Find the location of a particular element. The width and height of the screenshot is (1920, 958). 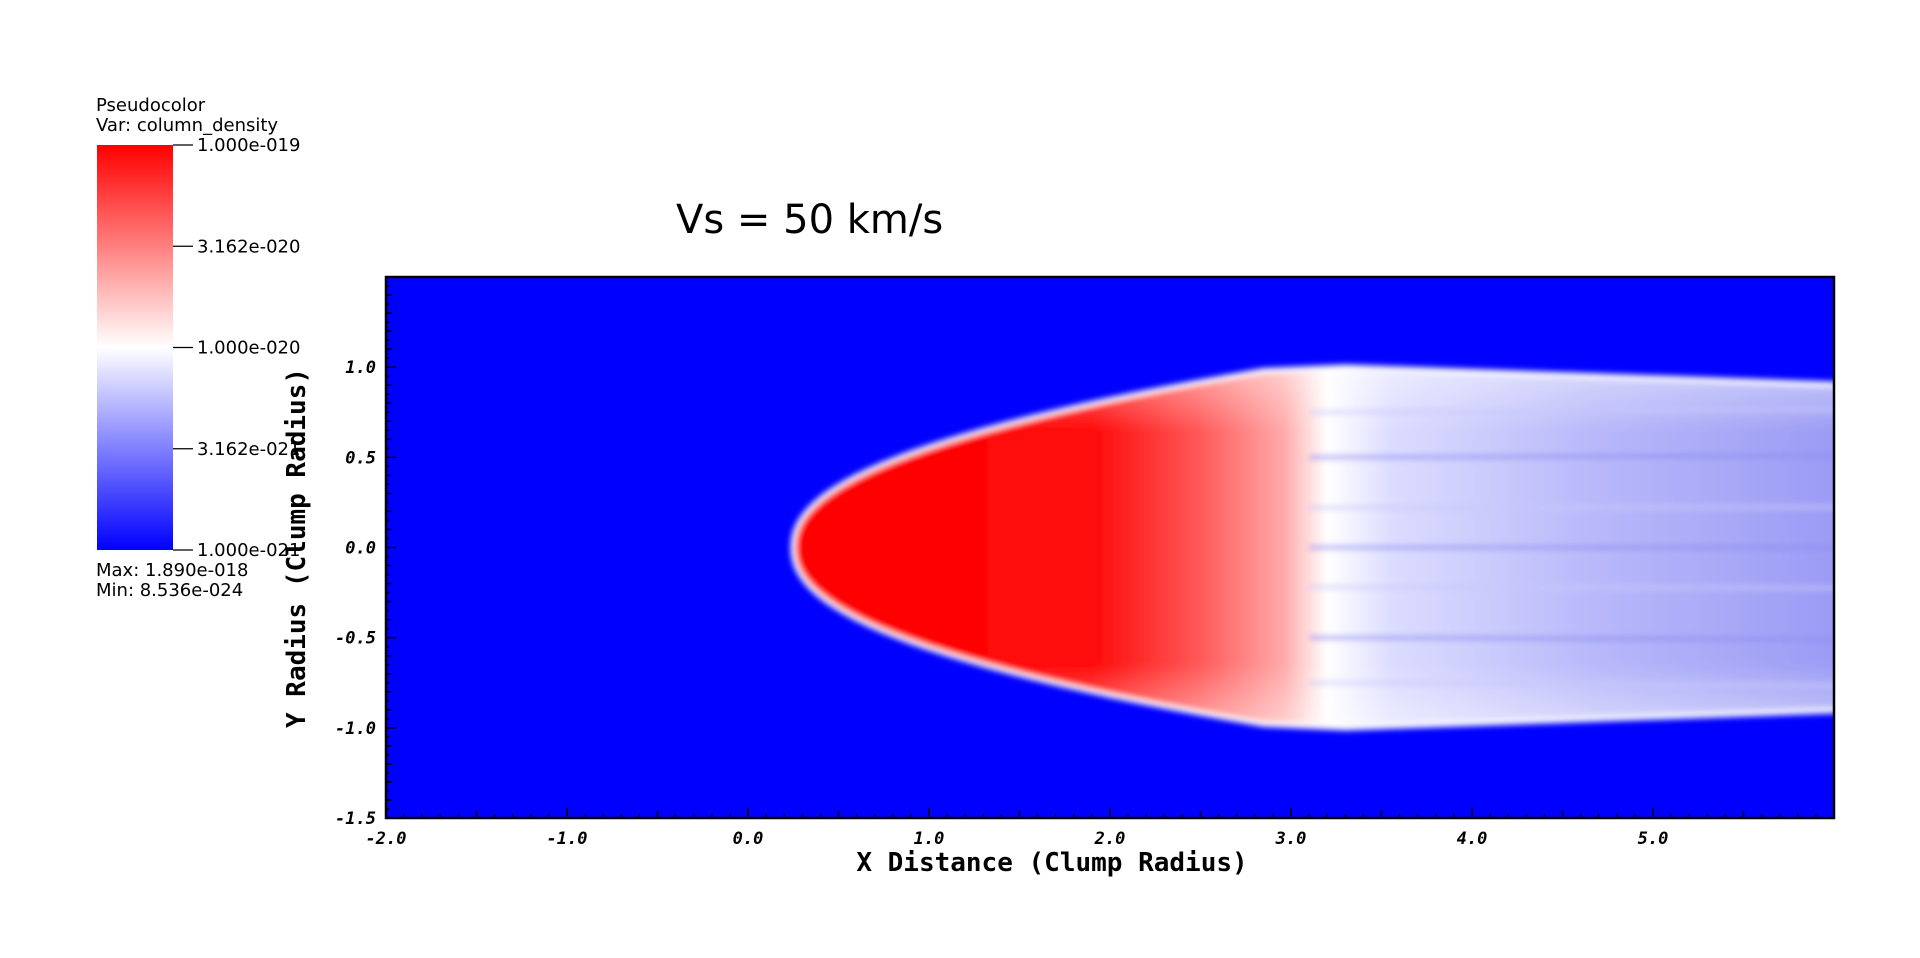

x-tick-label: 5.0 is located at coordinates (1653, 839).